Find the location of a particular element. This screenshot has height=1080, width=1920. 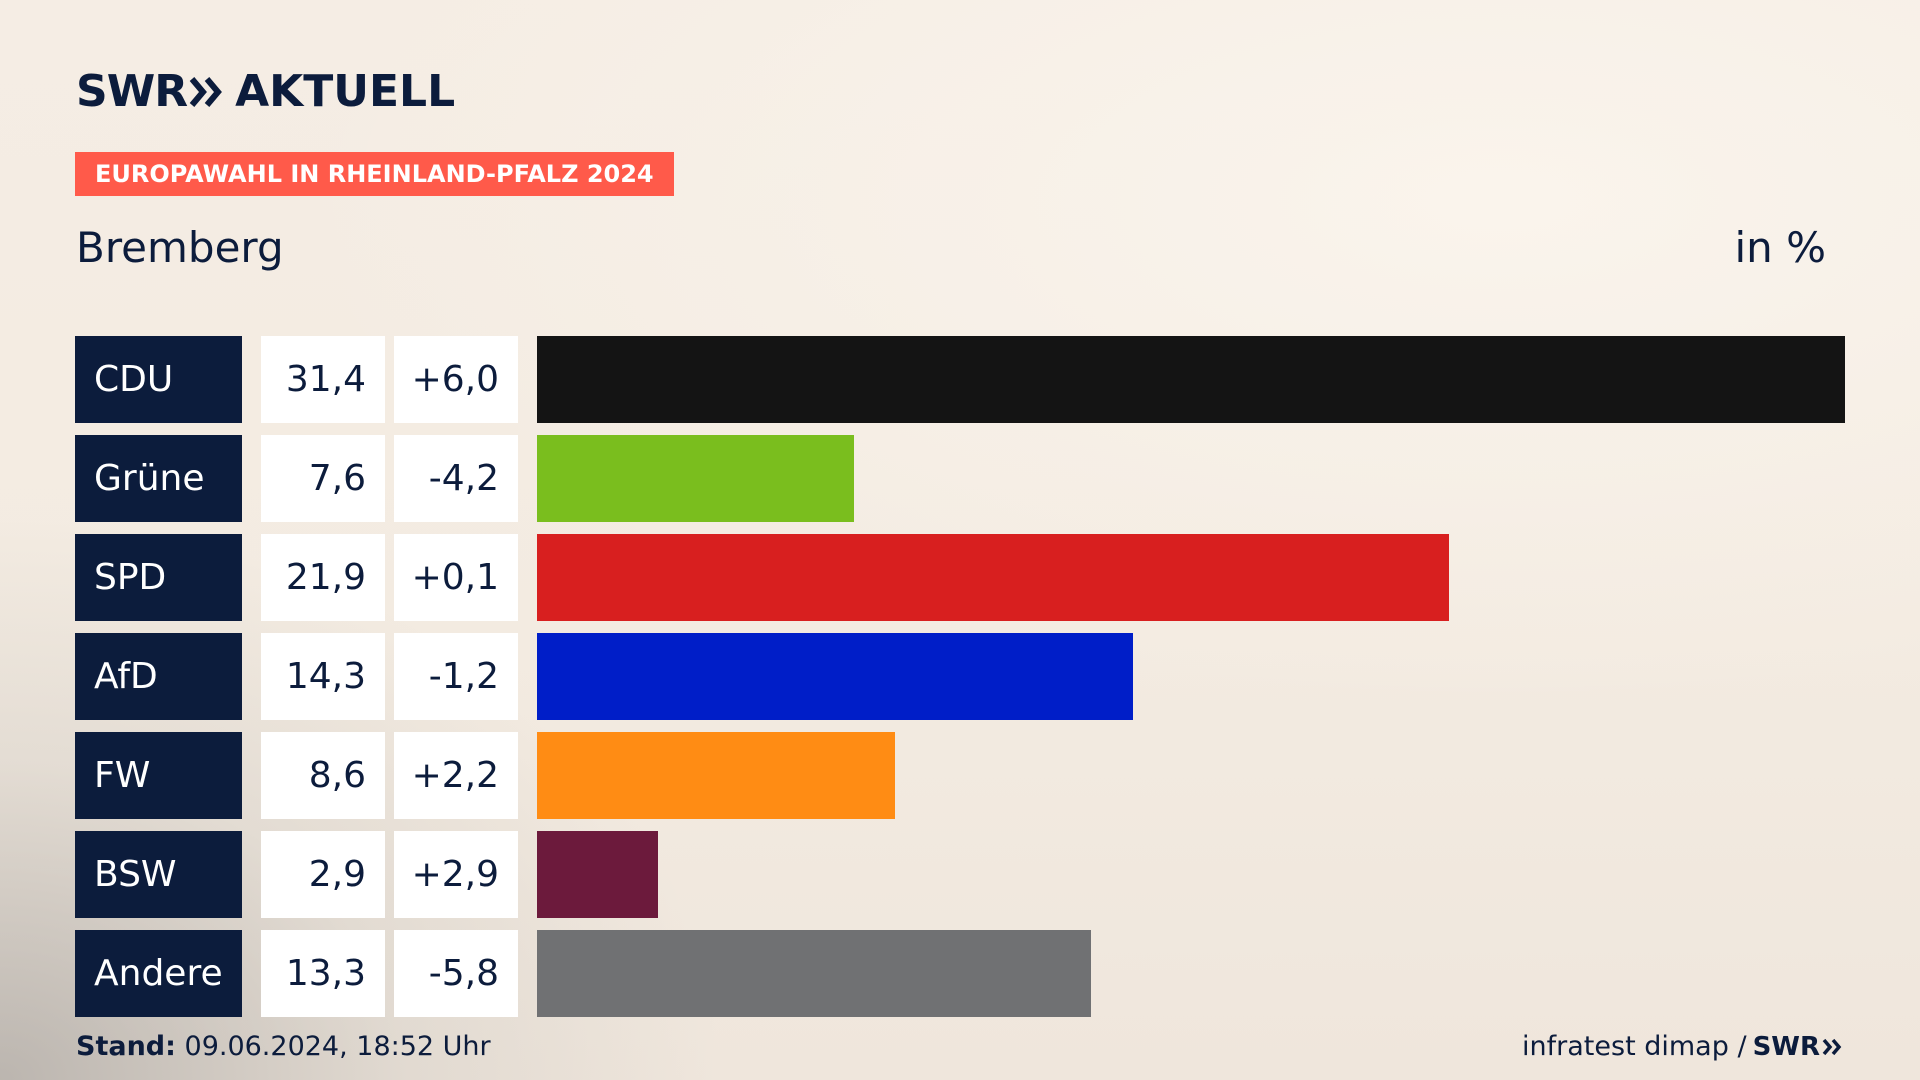

share-value: 2,9 is located at coordinates (323, 874).